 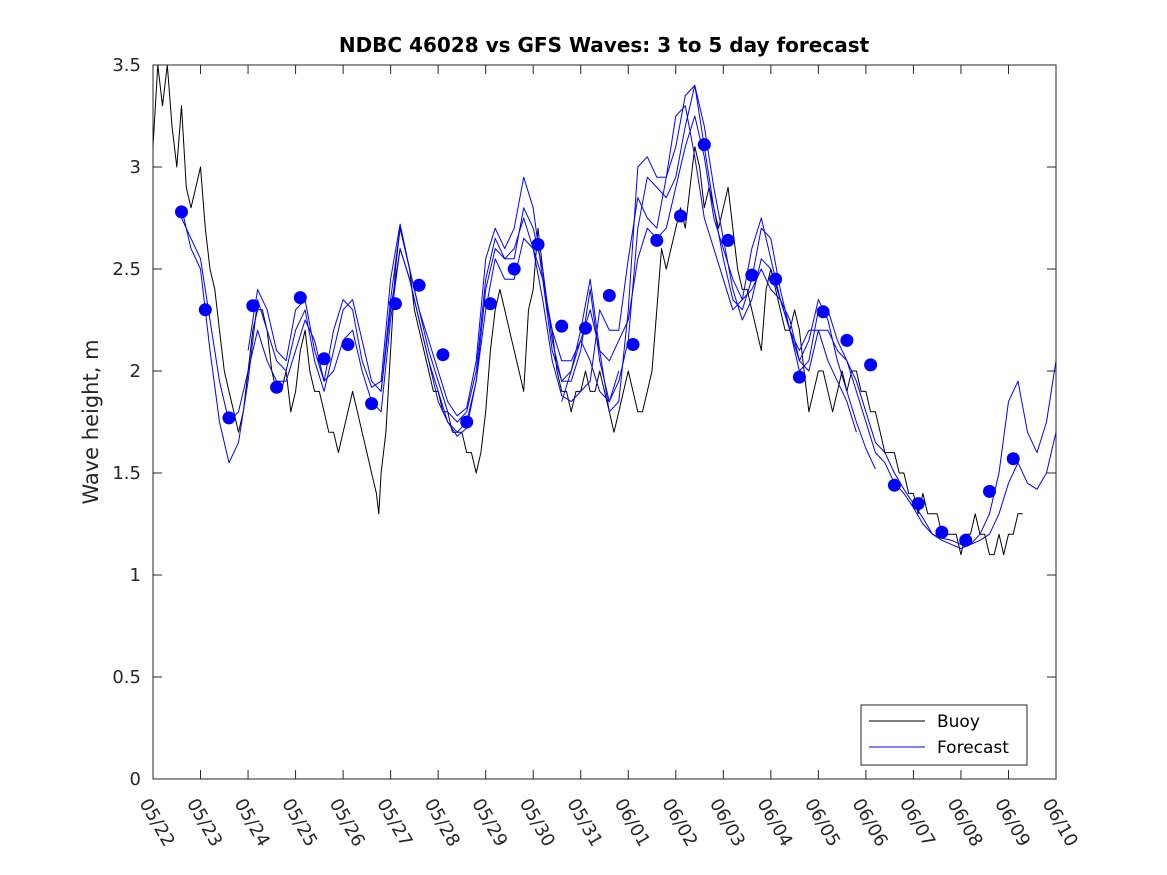 I want to click on legend-buoy-label: Buoy, so click(x=958, y=722).